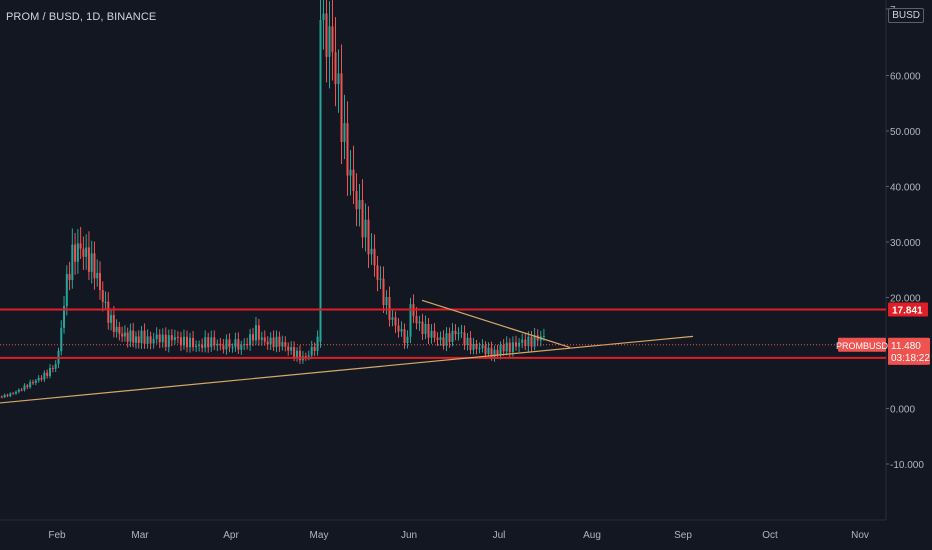 Image resolution: width=932 pixels, height=550 pixels. I want to click on level-tag-bg, so click(908, 309).